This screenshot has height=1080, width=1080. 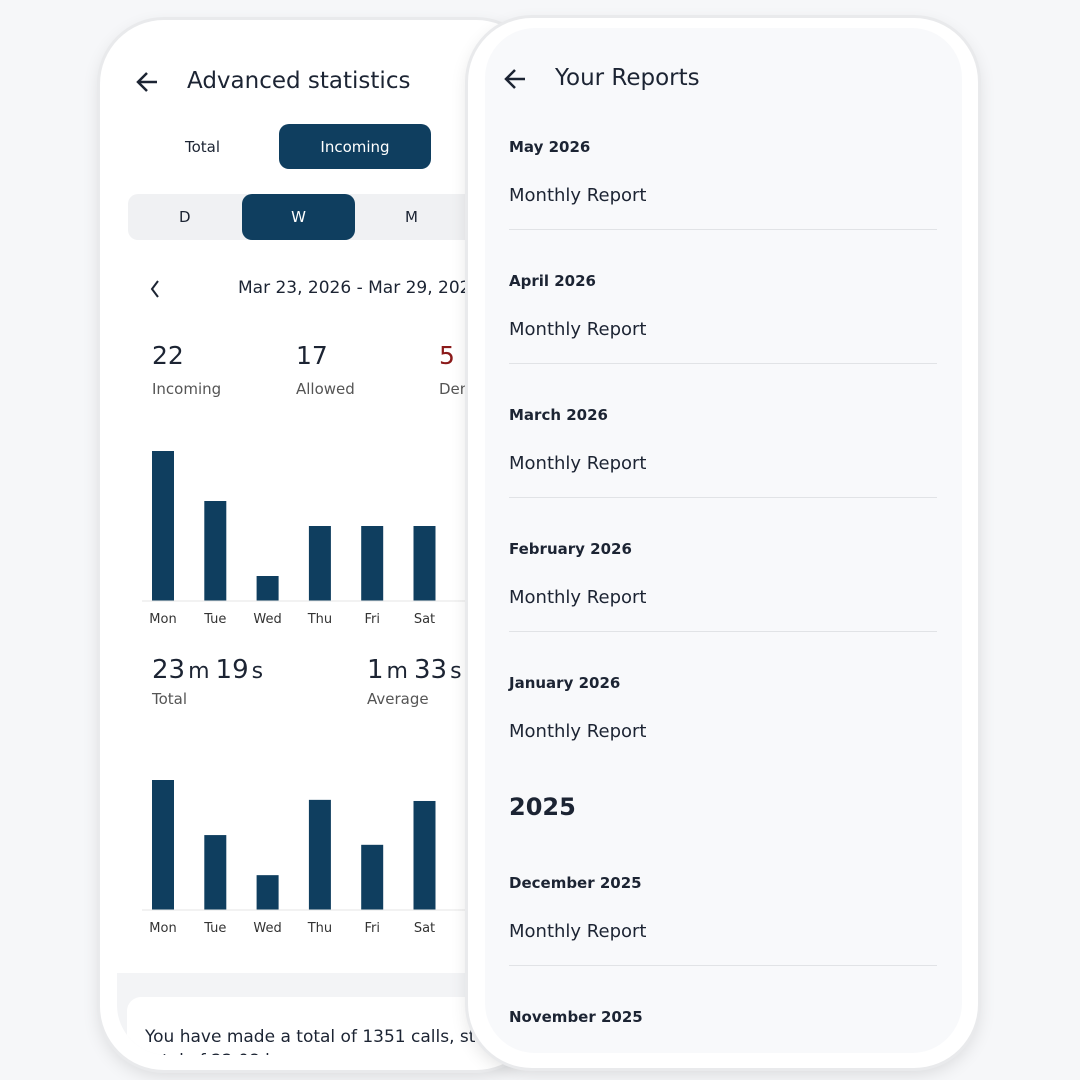 I want to click on count-label: Allowed, so click(x=325, y=389).